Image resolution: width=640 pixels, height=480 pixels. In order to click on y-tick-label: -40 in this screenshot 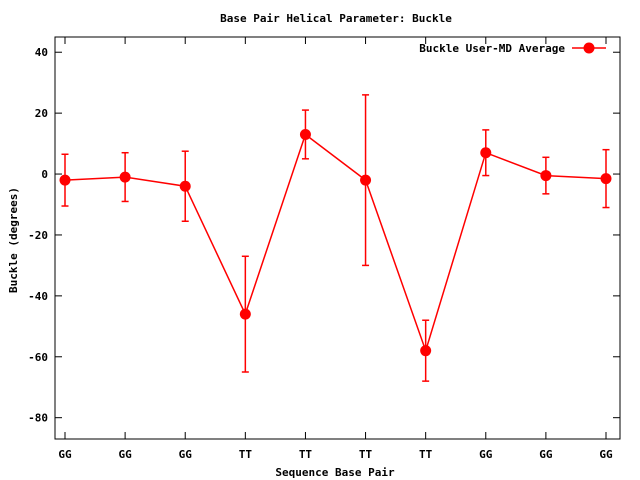, I will do `click(38, 296)`.